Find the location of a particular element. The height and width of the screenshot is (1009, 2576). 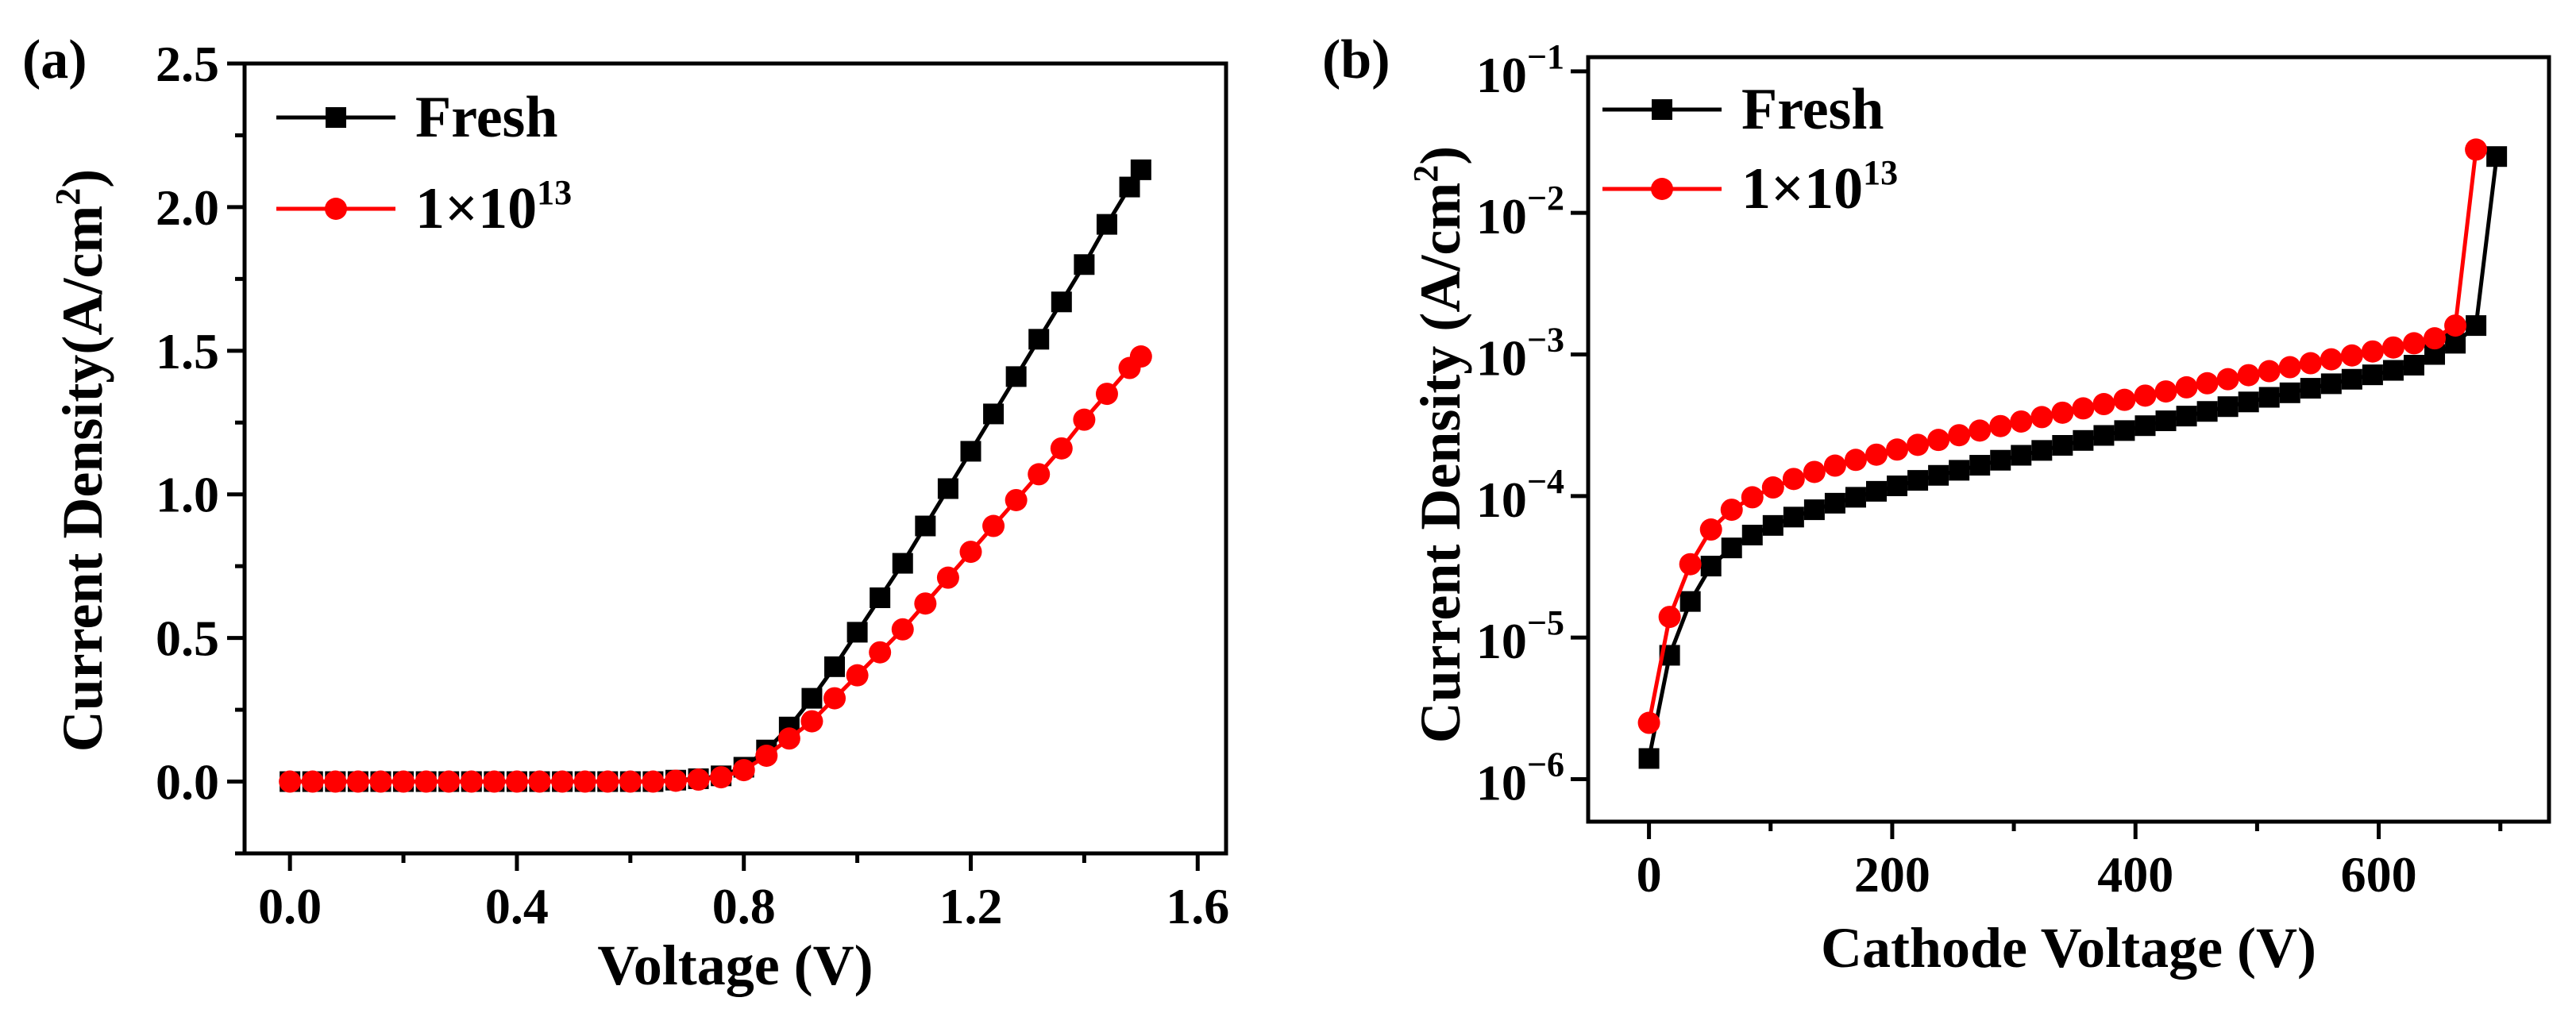

panel-a-y-tick-label-1: 0.5 is located at coordinates (187, 638).